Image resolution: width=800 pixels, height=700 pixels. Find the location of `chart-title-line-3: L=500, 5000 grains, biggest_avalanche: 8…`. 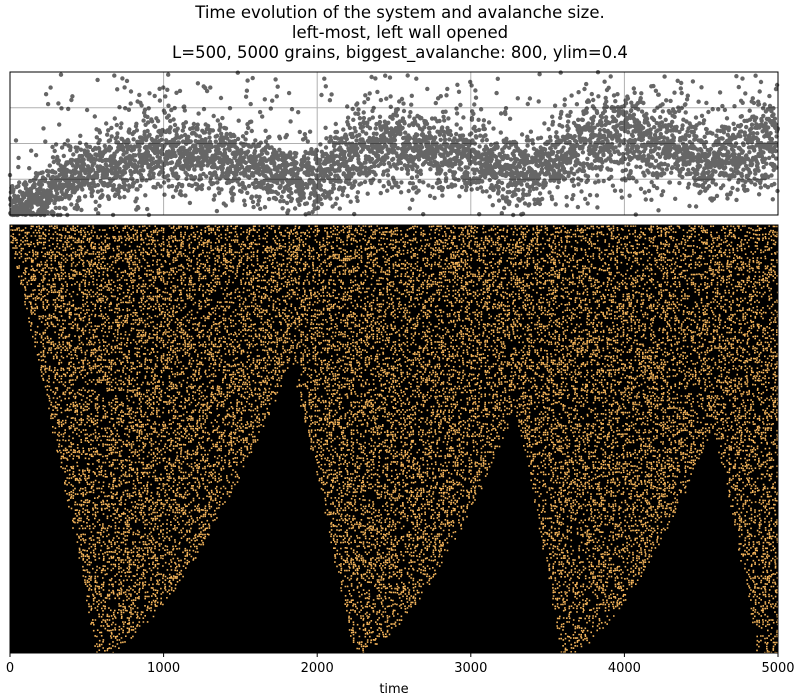

chart-title-line-3: L=500, 5000 grains, biggest_avalanche: 8… is located at coordinates (400, 52).